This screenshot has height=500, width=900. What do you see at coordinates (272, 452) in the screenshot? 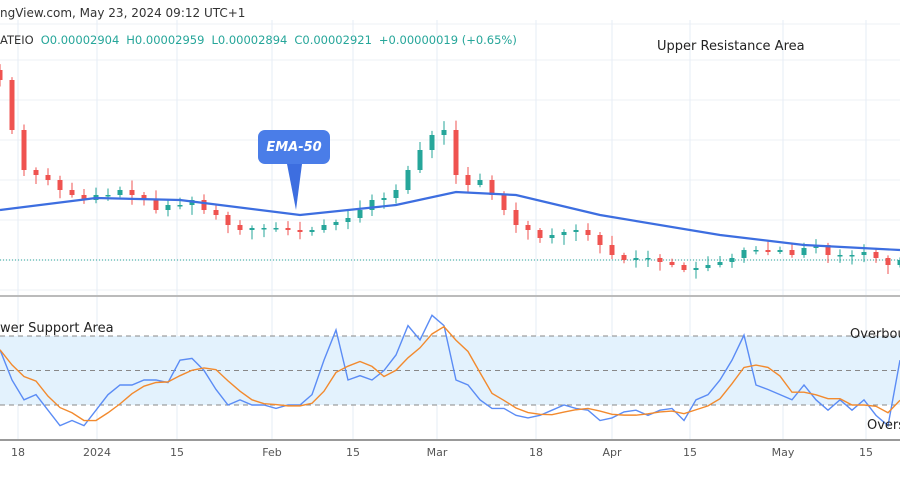
I see `x-tick-label: Feb` at bounding box center [272, 452].